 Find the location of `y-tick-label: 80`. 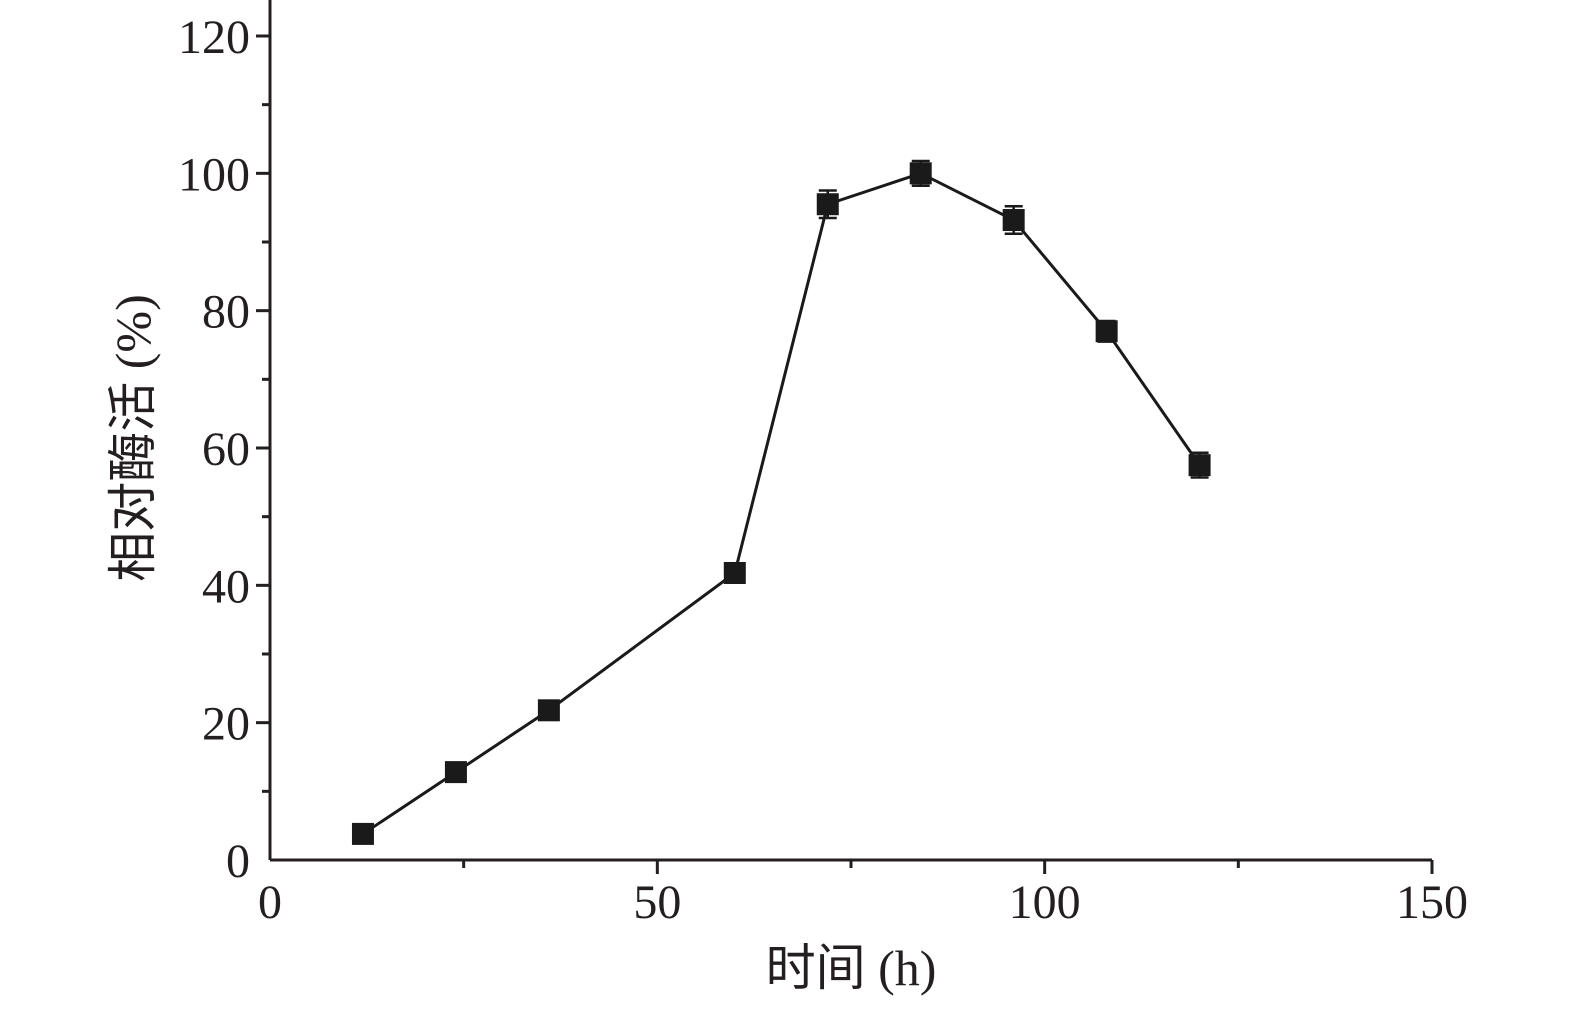

y-tick-label: 80 is located at coordinates (226, 312).